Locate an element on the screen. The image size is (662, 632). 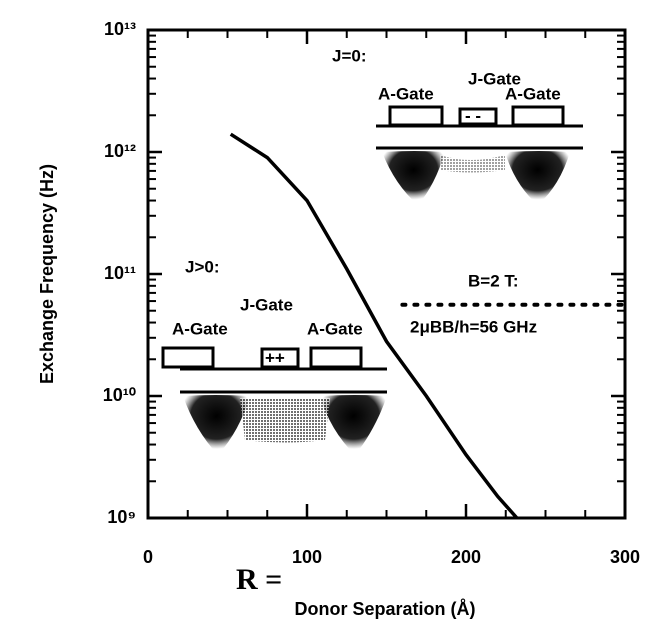
x-tick-label: 100 is located at coordinates (307, 557).